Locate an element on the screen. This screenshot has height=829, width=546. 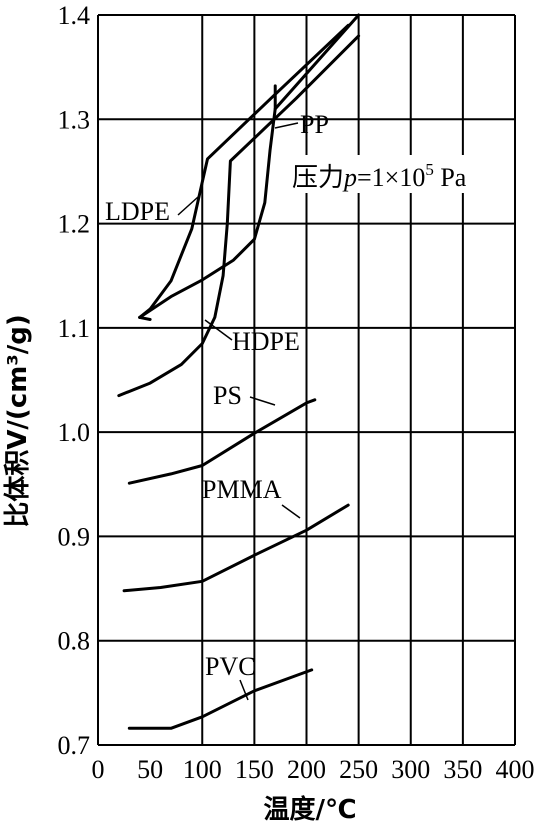
x-tick-label-8: 400 is located at coordinates (515, 769).